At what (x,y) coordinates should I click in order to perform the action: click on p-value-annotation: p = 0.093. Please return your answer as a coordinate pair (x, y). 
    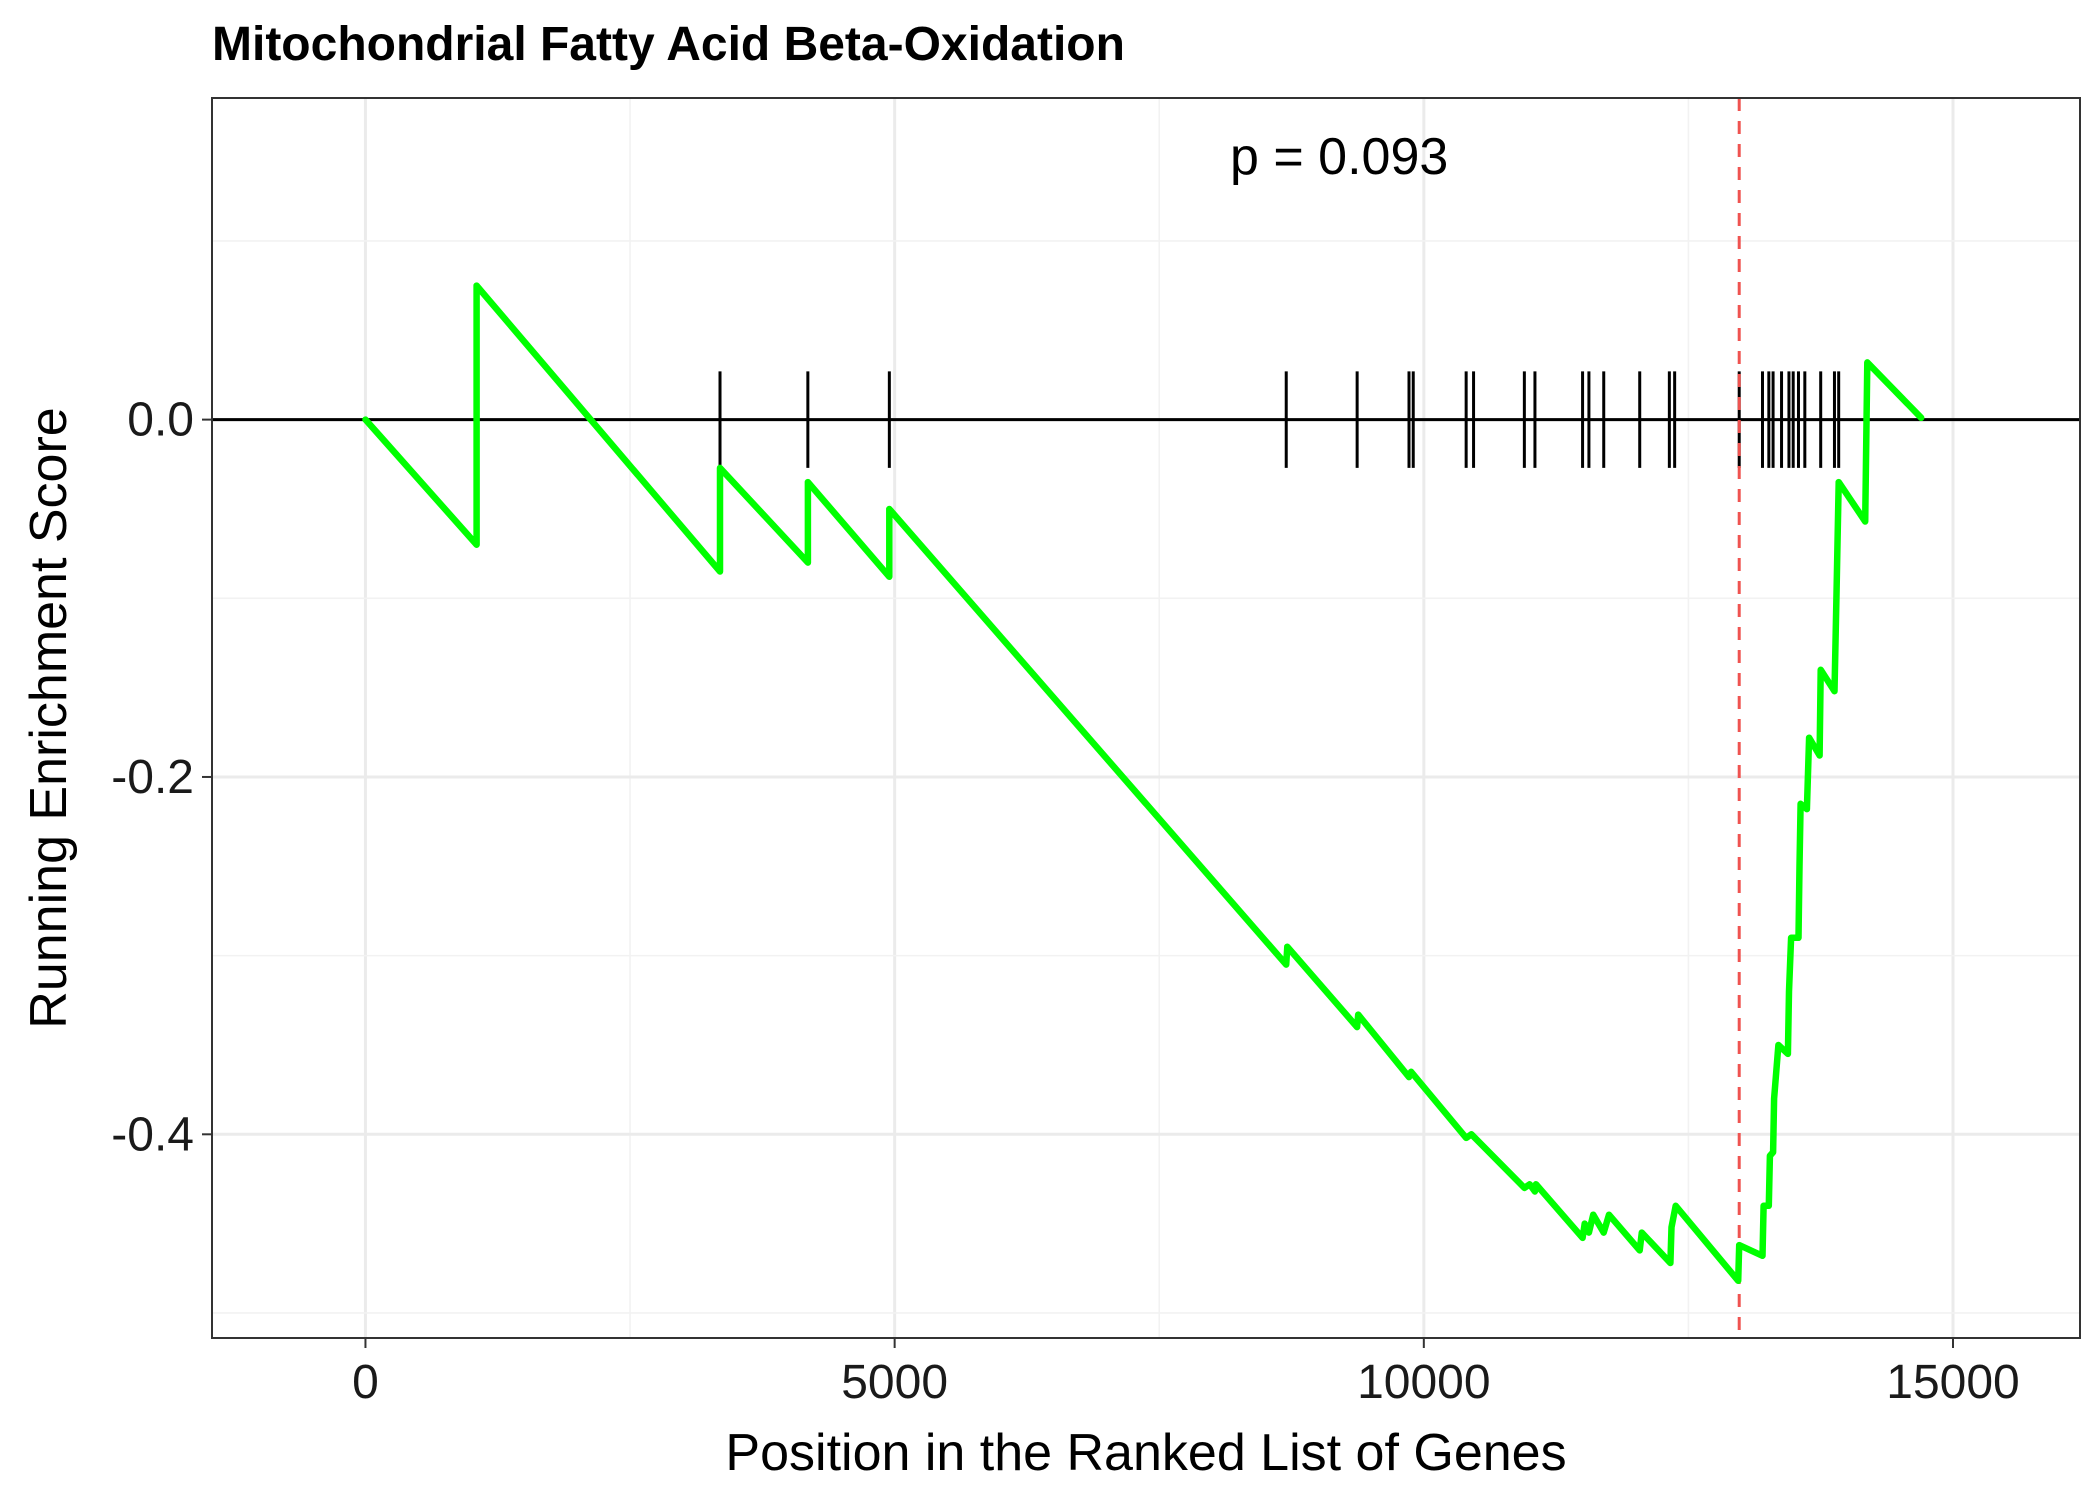
    Looking at the image, I should click on (1339, 157).